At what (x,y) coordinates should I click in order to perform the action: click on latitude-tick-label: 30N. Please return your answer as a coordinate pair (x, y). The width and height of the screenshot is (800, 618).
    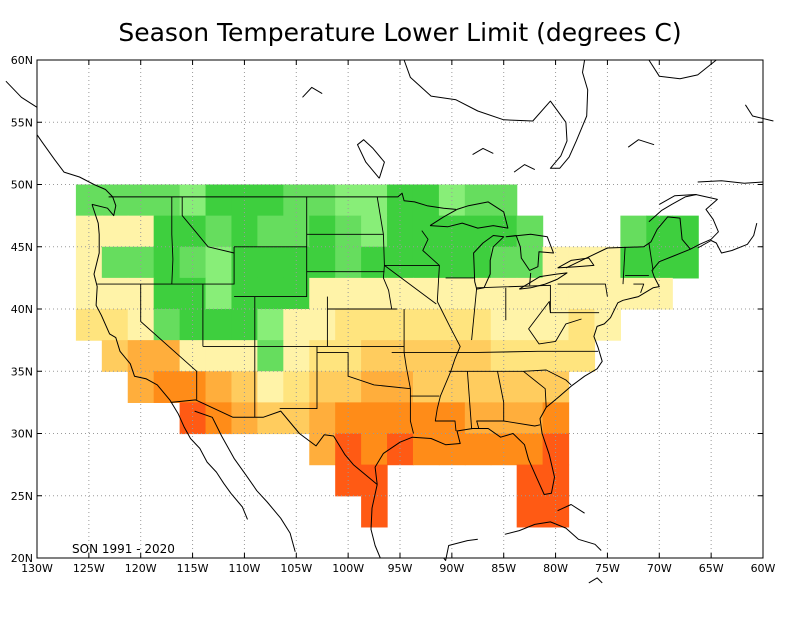
    Looking at the image, I should click on (22, 434).